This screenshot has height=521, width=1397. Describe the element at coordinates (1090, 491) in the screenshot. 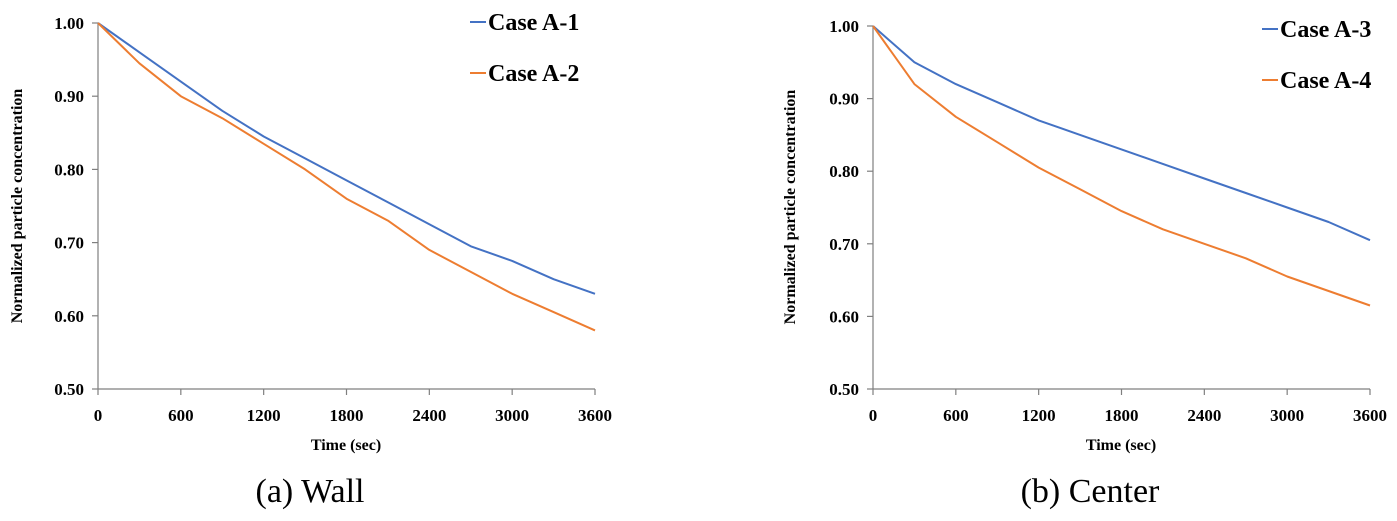

I see `panel-caption: (b) Center` at that location.